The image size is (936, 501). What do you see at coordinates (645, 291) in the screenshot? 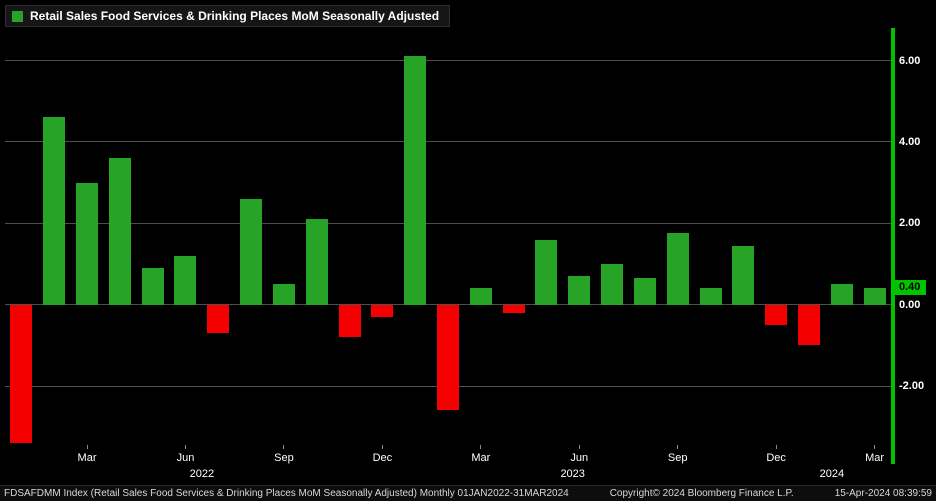
I see `bar-aug-2023` at bounding box center [645, 291].